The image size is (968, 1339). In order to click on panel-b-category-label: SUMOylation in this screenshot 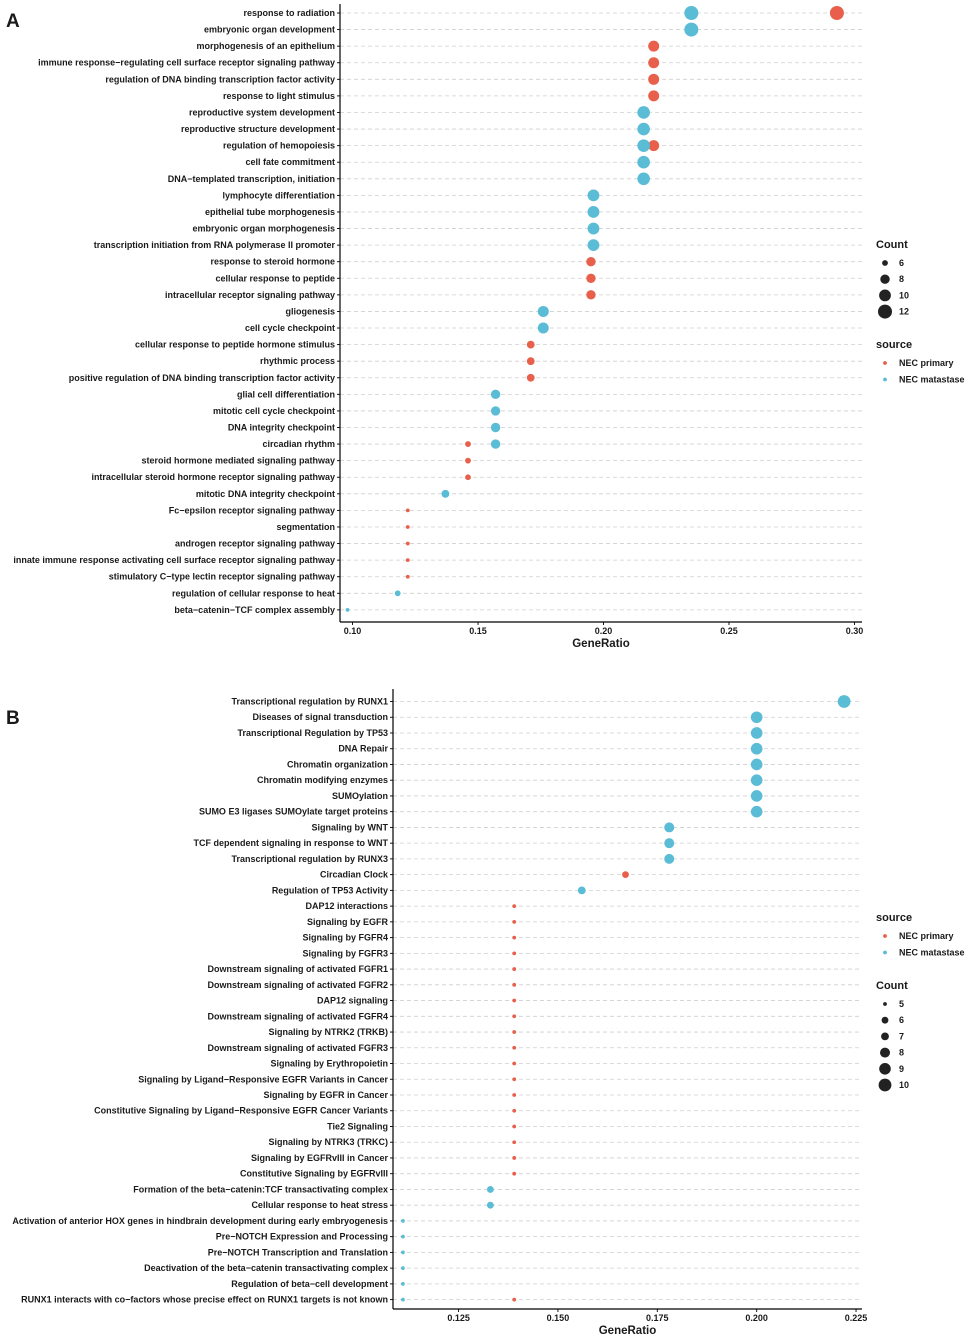, I will do `click(360, 796)`.